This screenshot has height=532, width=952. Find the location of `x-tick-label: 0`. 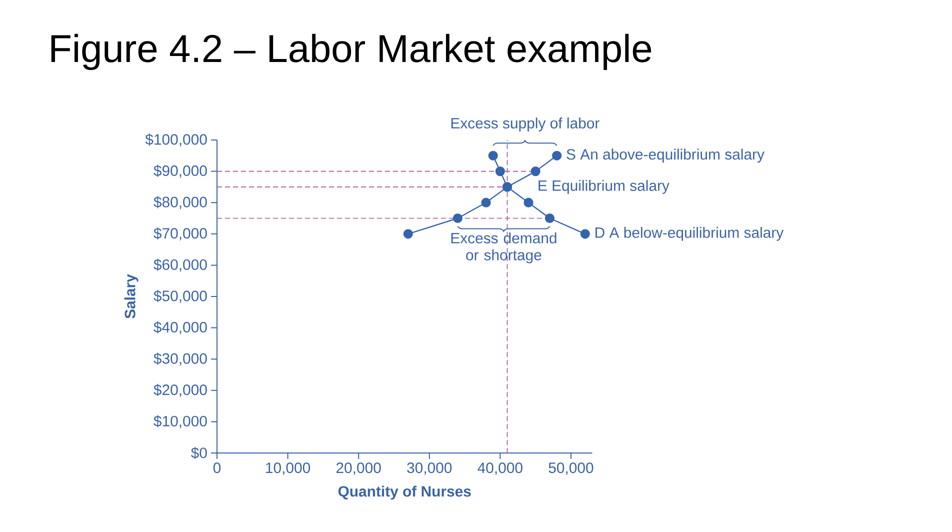

x-tick-label: 0 is located at coordinates (217, 468).